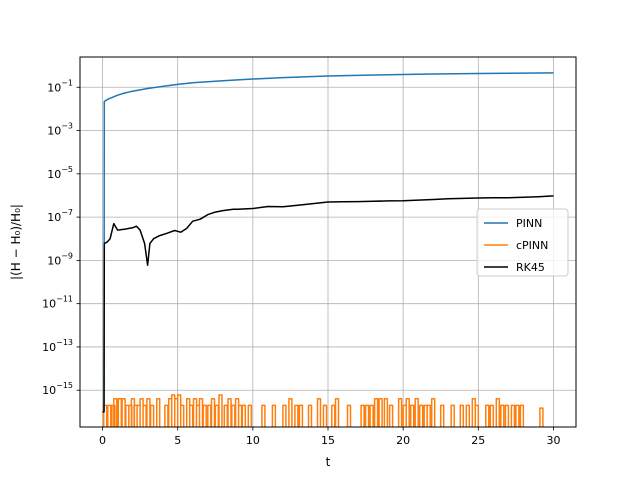 This screenshot has height=480, width=640. Describe the element at coordinates (60, 173) in the screenshot. I see `y-tick-label: 10⁻⁵` at that location.